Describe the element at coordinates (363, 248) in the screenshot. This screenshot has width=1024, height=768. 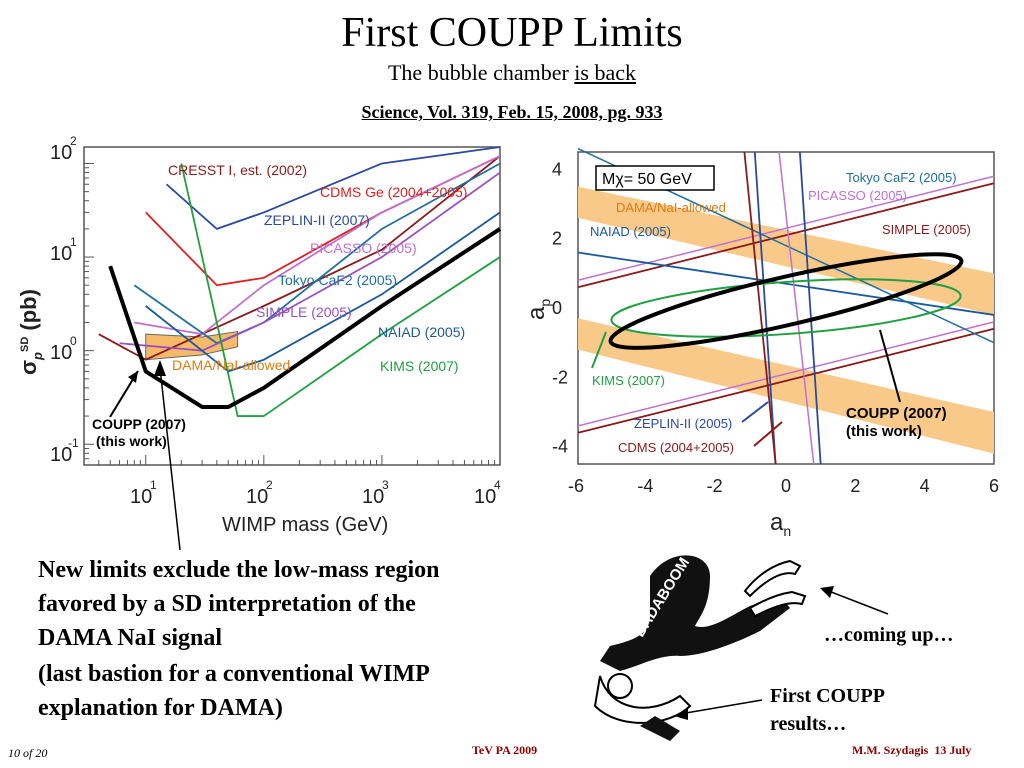
I see `label-picasso: PICASSO (2005)` at that location.